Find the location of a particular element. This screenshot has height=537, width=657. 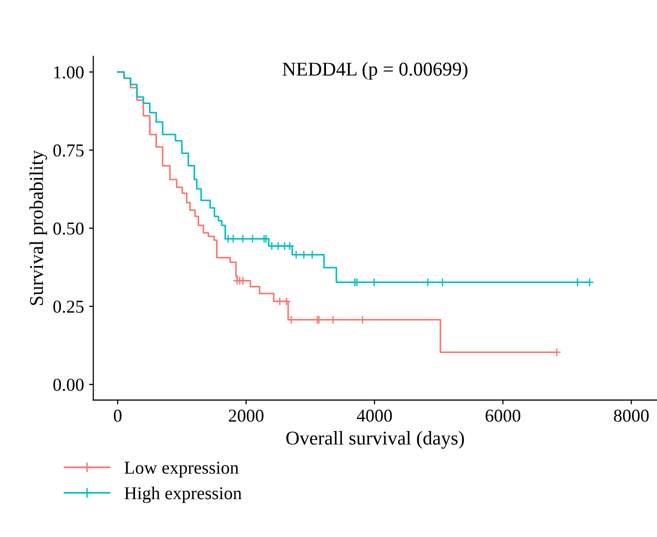

legend-label: High expression is located at coordinates (183, 495).